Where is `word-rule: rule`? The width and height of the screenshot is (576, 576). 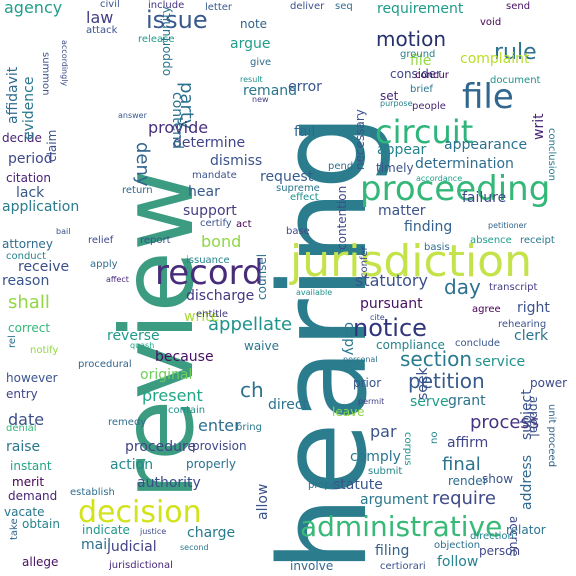 word-rule: rule is located at coordinates (515, 52).